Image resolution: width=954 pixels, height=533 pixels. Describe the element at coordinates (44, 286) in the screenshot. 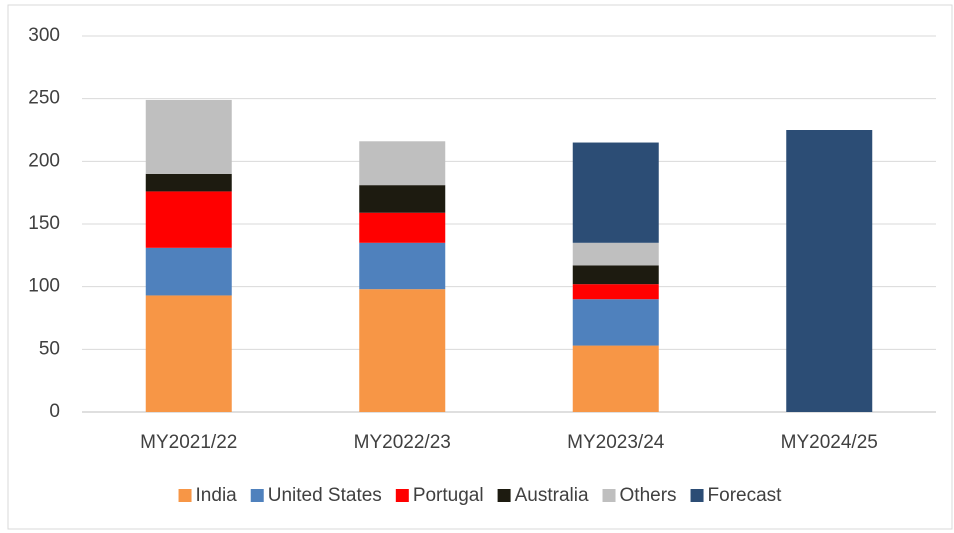

I see `y-tick-label: 100` at that location.